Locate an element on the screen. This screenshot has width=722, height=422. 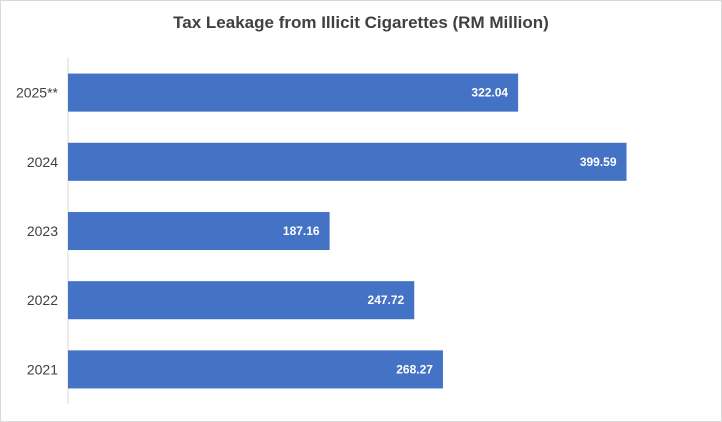
bar-2022 is located at coordinates (241, 300).